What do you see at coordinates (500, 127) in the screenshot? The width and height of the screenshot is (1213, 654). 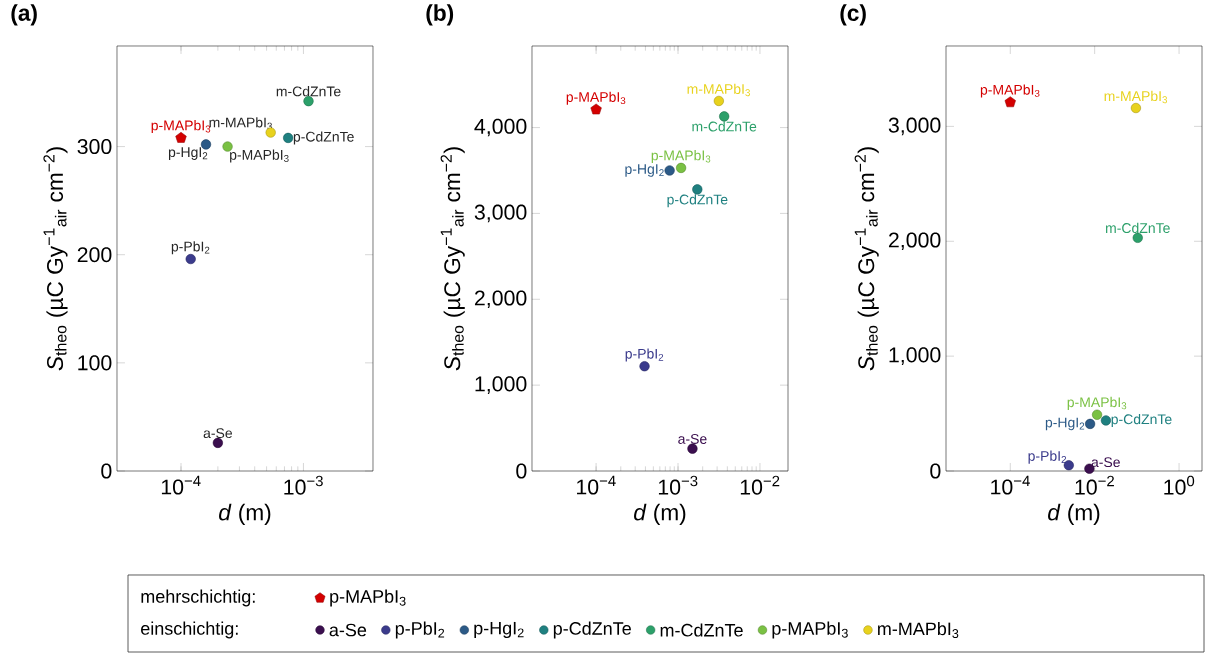 I see `y-tick-label: 4,000` at bounding box center [500, 127].